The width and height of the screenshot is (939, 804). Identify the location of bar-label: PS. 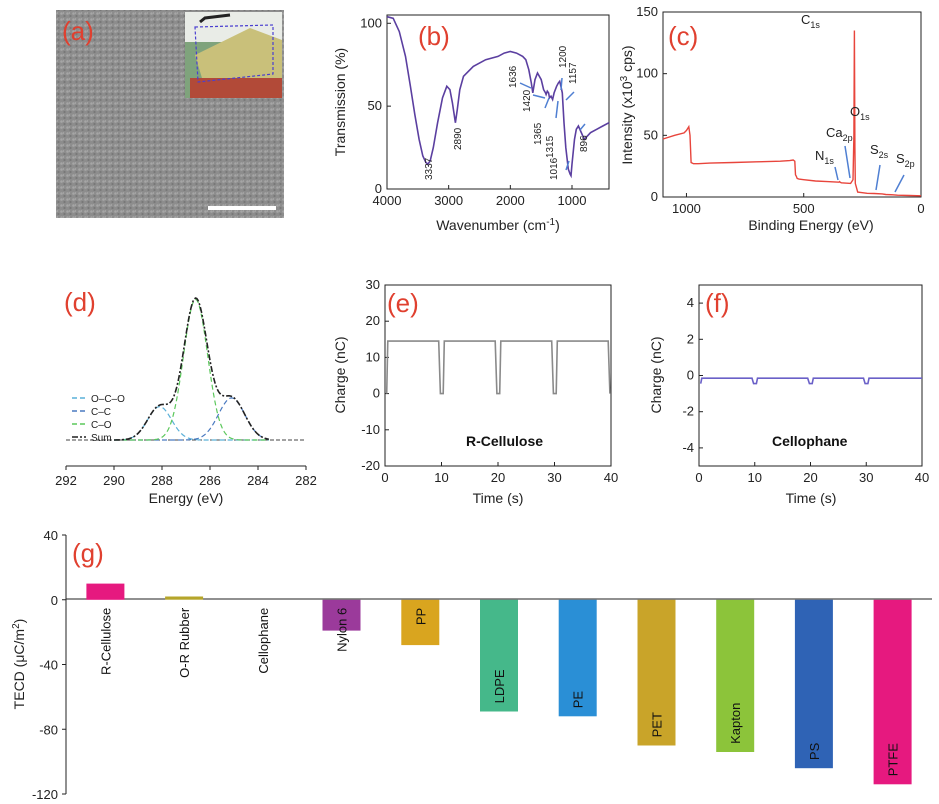
(814, 751).